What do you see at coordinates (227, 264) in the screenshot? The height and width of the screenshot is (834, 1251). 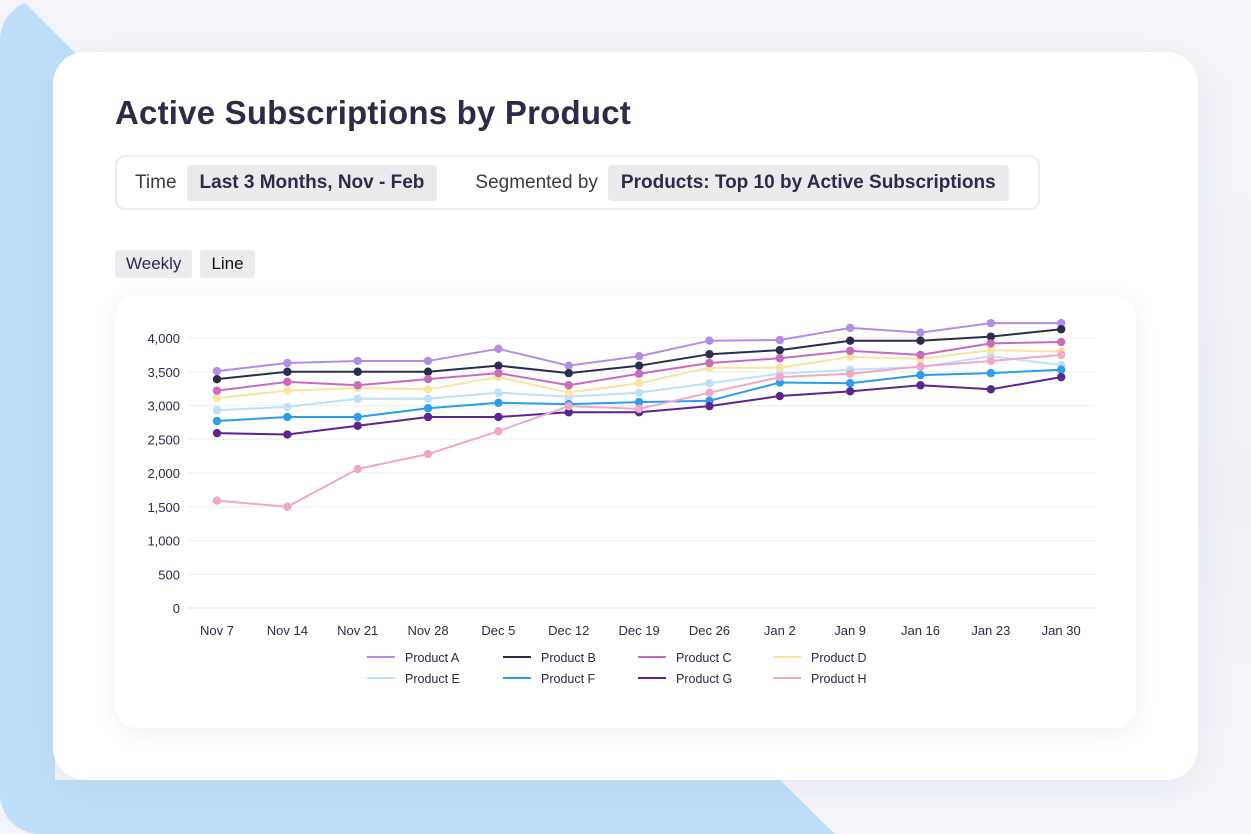 I see `chart-type-toggle: Line` at bounding box center [227, 264].